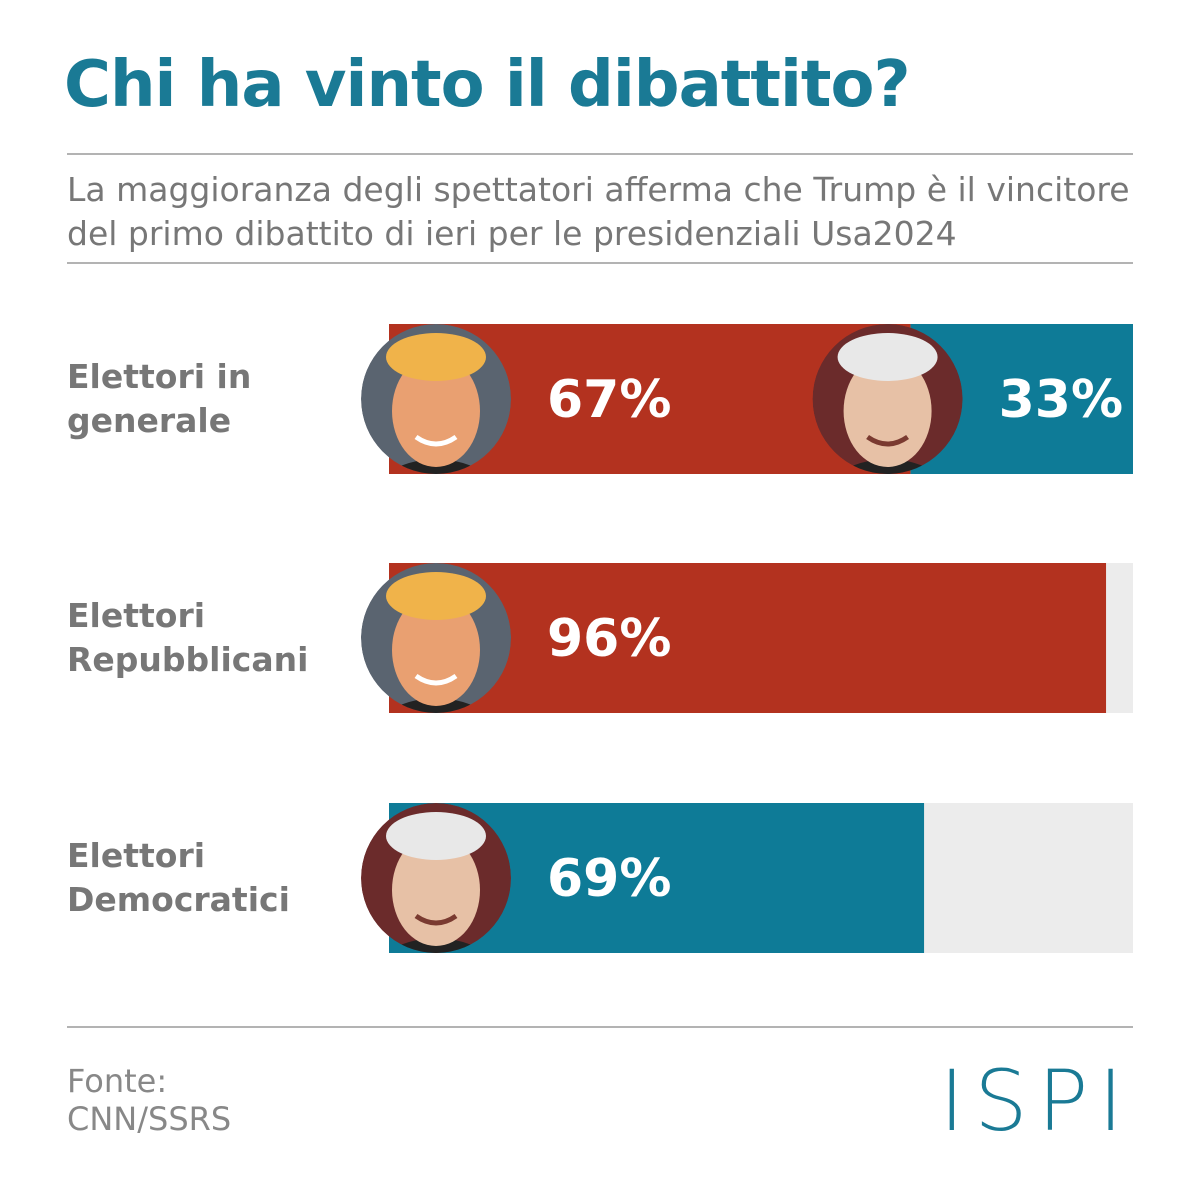 The height and width of the screenshot is (1200, 1200). What do you see at coordinates (609, 639) in the screenshot?
I see `value-label: 96%` at bounding box center [609, 639].